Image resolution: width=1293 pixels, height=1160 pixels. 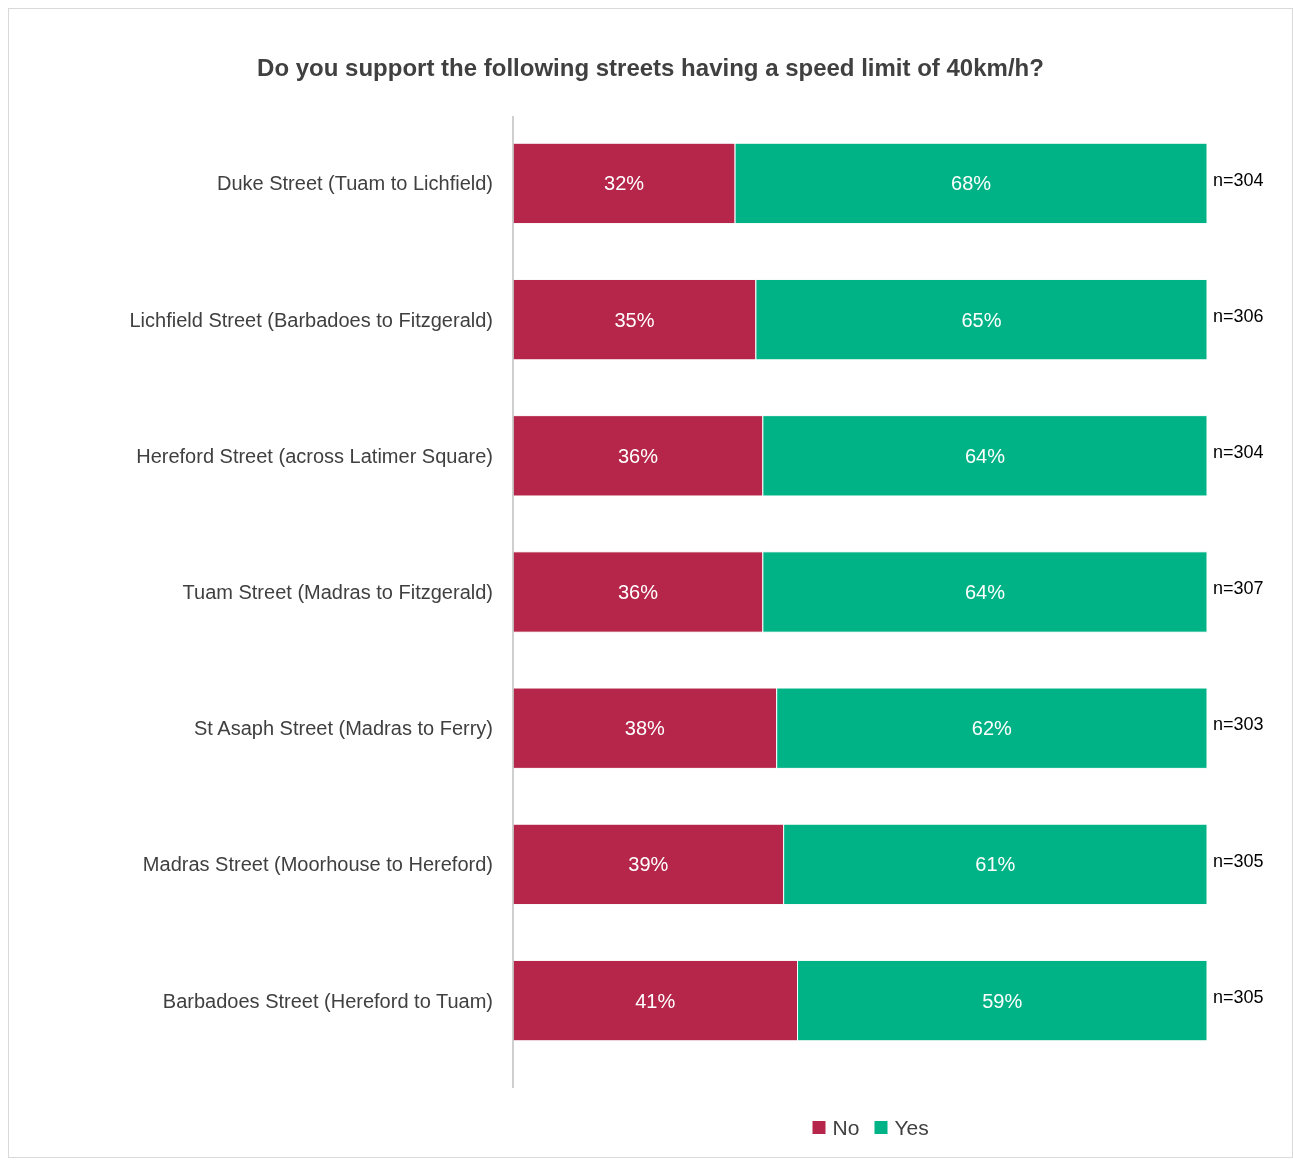 I want to click on y-tick-label: Tuam Street (Madras to Fitzgerald), so click(x=337, y=592).